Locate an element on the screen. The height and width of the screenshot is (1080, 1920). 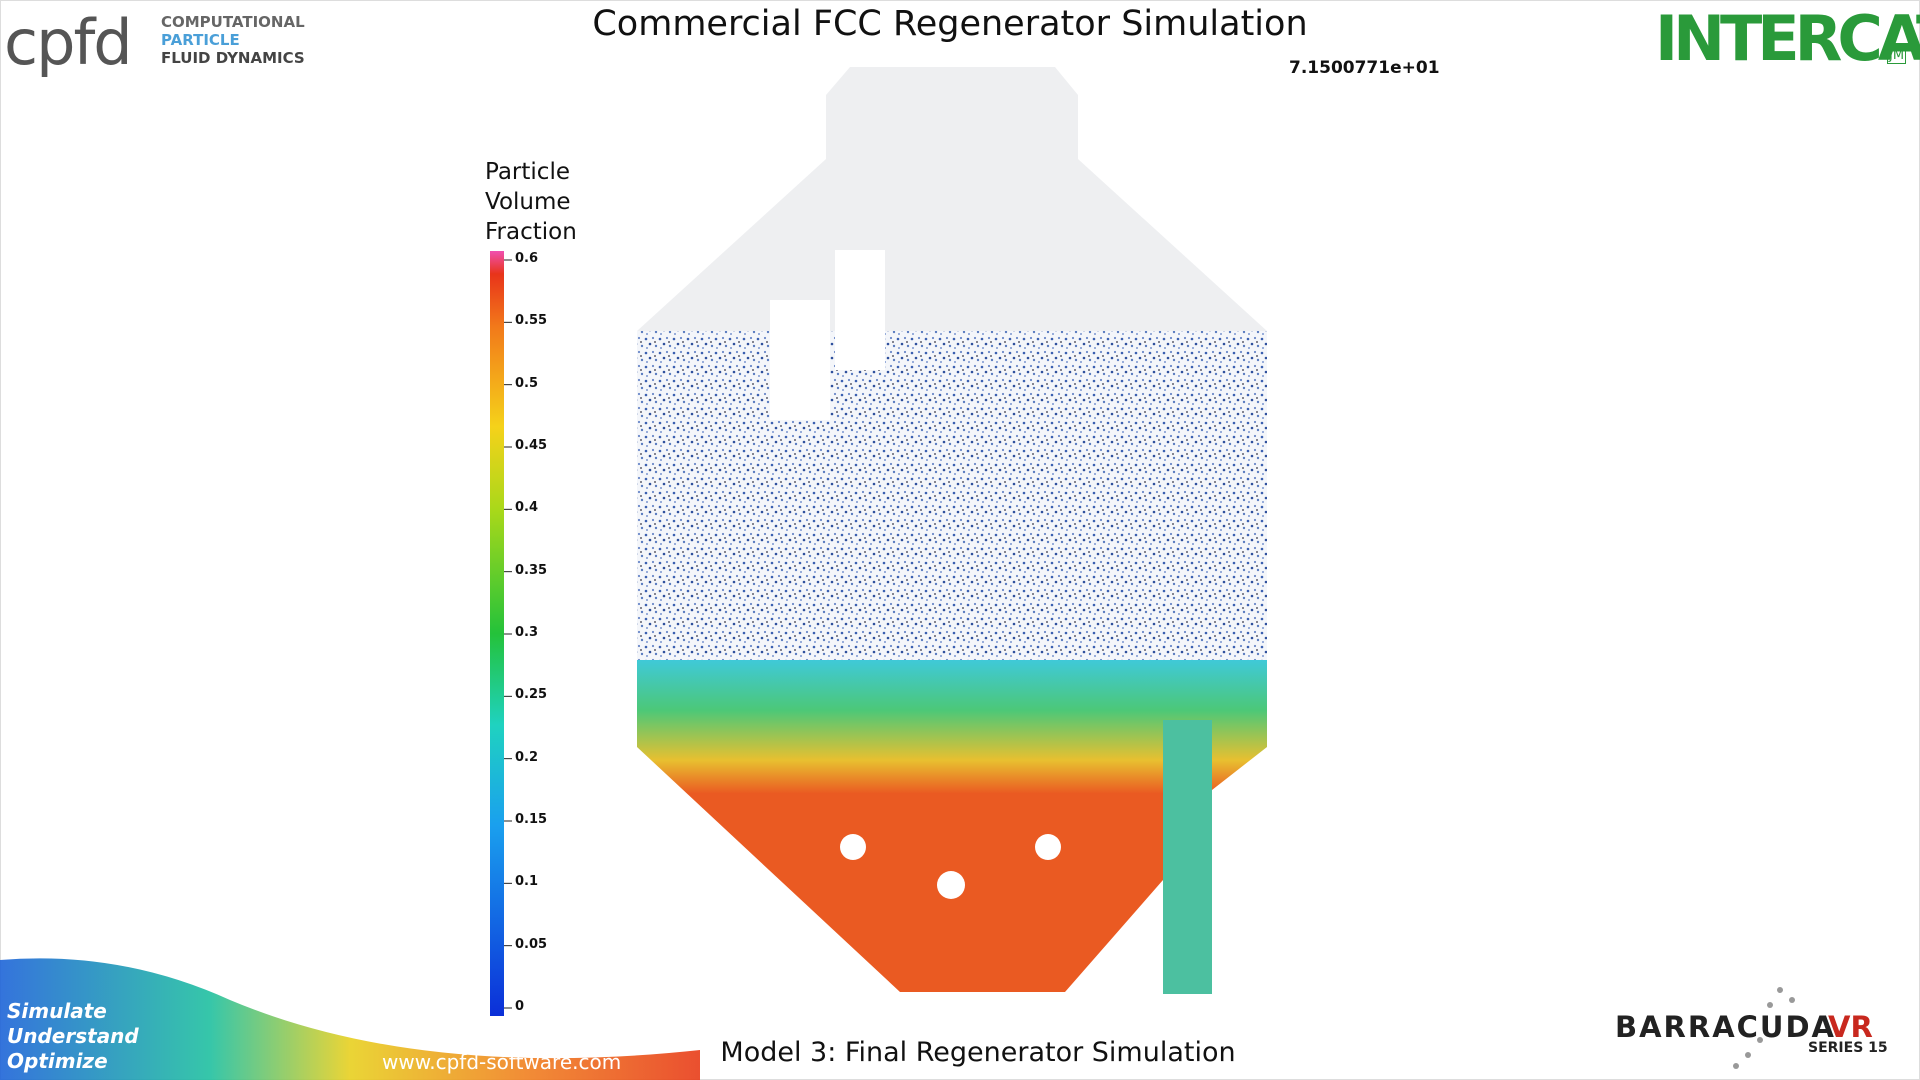
dense-bed is located at coordinates (952, 827).